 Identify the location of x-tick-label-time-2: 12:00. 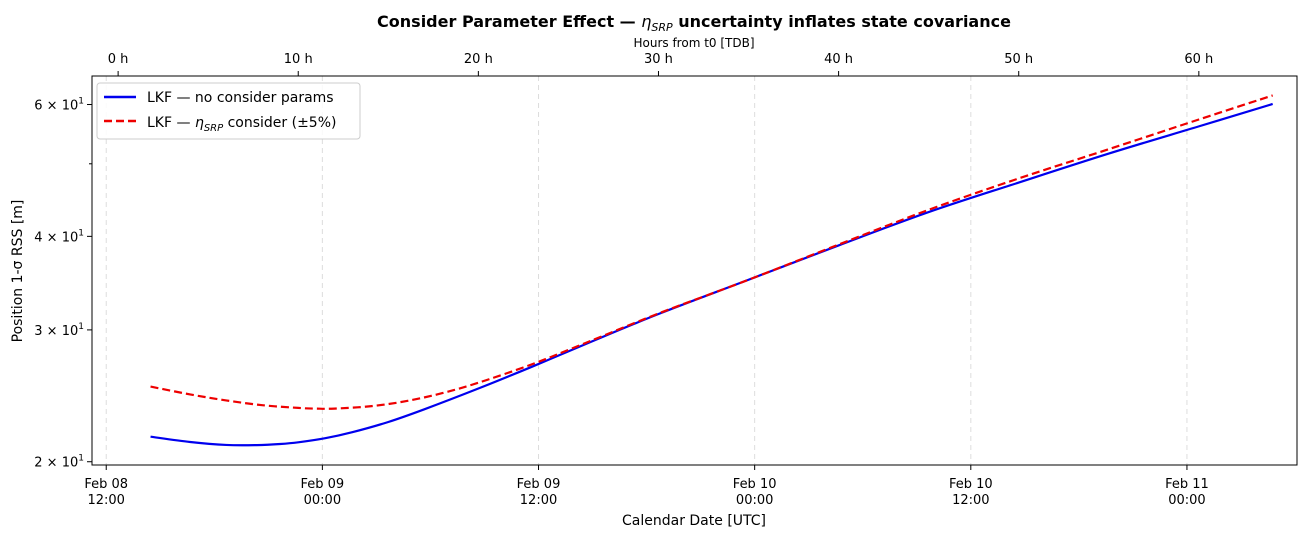
(538, 500).